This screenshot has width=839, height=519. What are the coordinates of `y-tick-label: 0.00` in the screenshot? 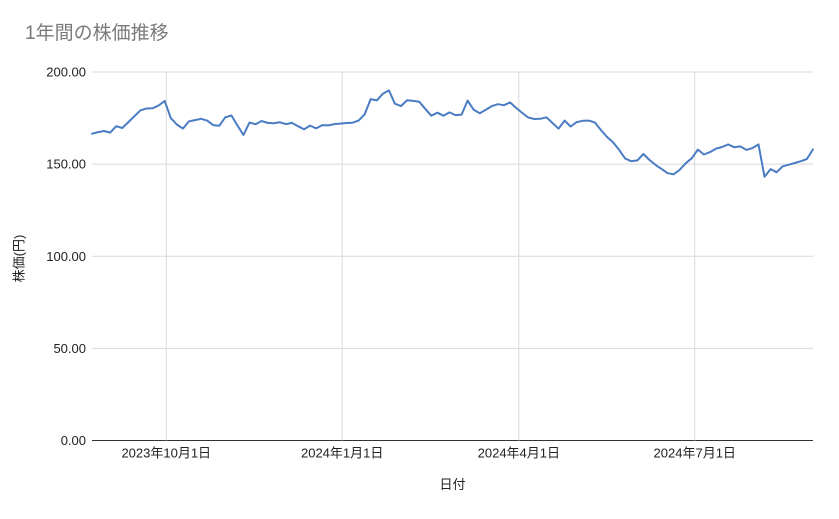 It's located at (73, 440).